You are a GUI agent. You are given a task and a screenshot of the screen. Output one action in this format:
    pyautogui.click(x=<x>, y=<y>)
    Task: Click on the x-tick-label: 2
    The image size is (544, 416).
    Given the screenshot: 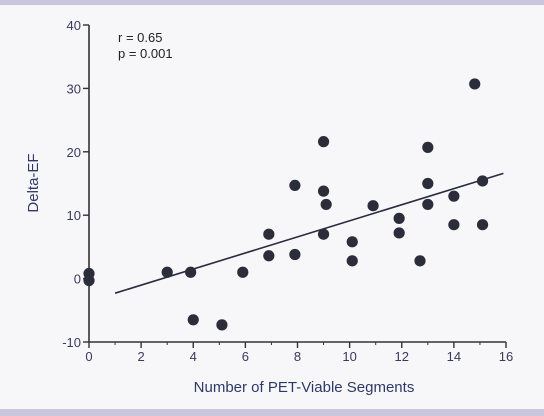 What is the action you would take?
    pyautogui.click(x=141, y=356)
    